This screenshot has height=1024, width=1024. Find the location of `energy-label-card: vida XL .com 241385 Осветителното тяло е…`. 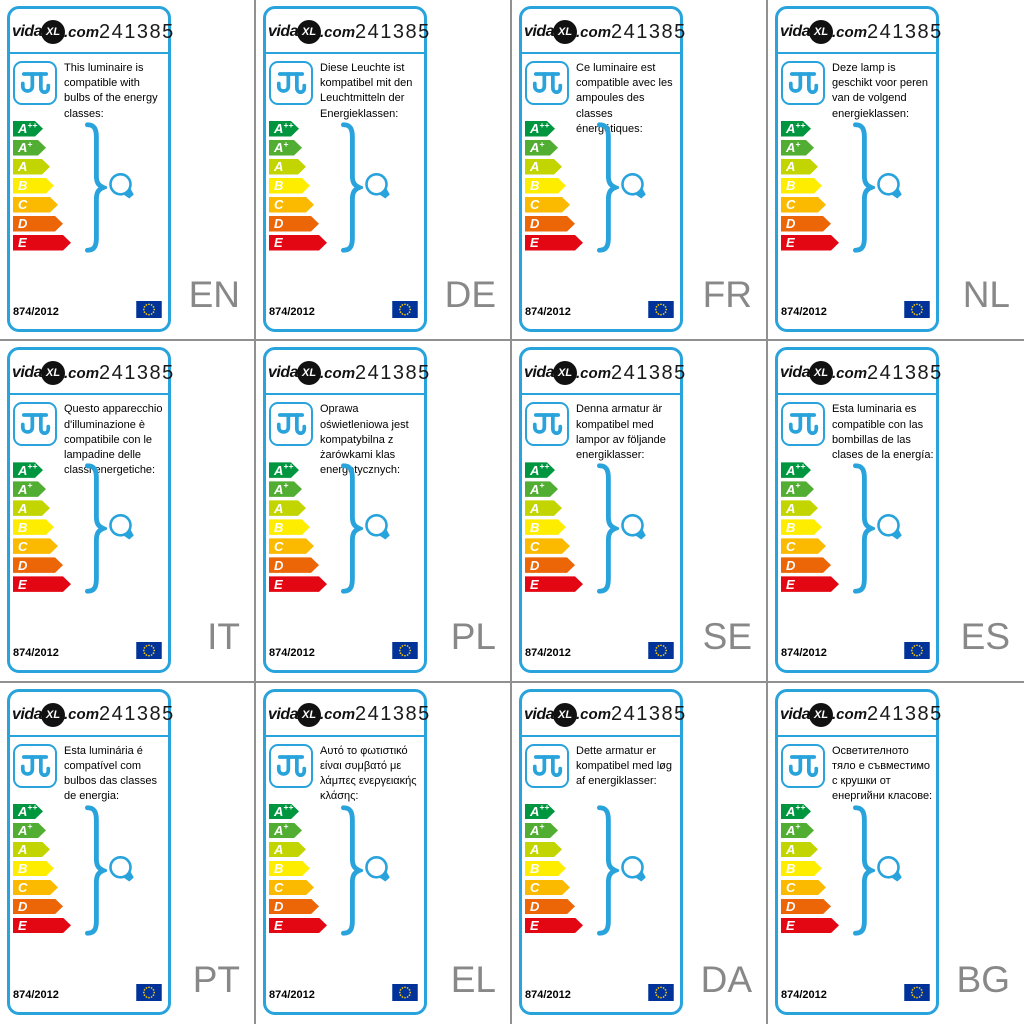

energy-label-card: vida XL .com 241385 Осветителното тяло е… is located at coordinates (858, 851).